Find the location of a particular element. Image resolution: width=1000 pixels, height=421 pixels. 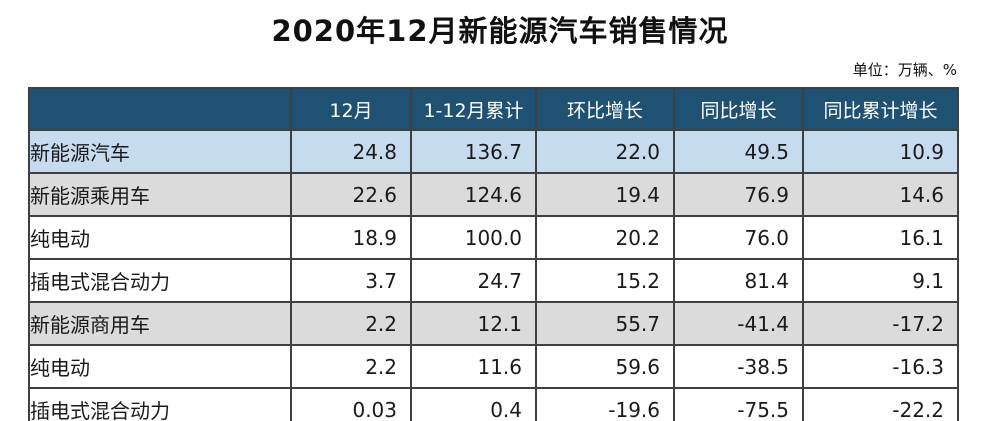

unit-label: 单位：万辆、% is located at coordinates (904, 70).